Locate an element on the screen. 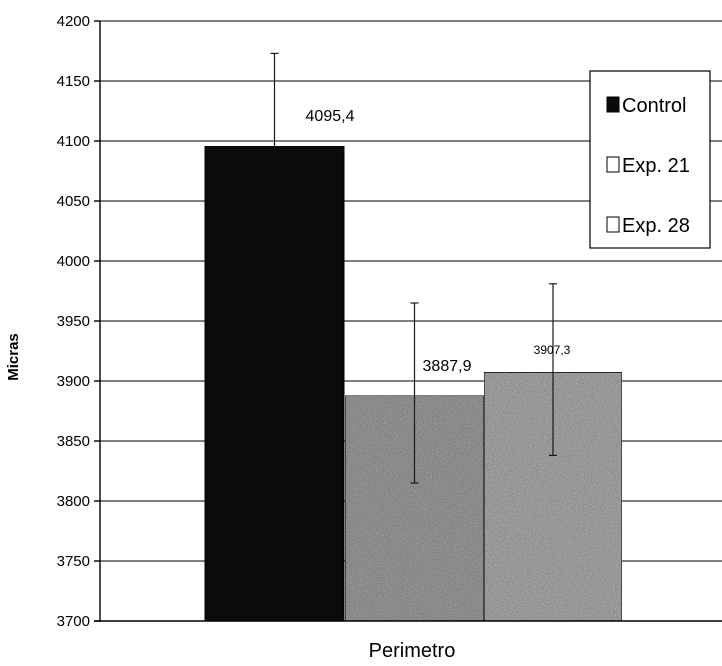 The width and height of the screenshot is (722, 666). y-tick-label: 3750 is located at coordinates (73, 561).